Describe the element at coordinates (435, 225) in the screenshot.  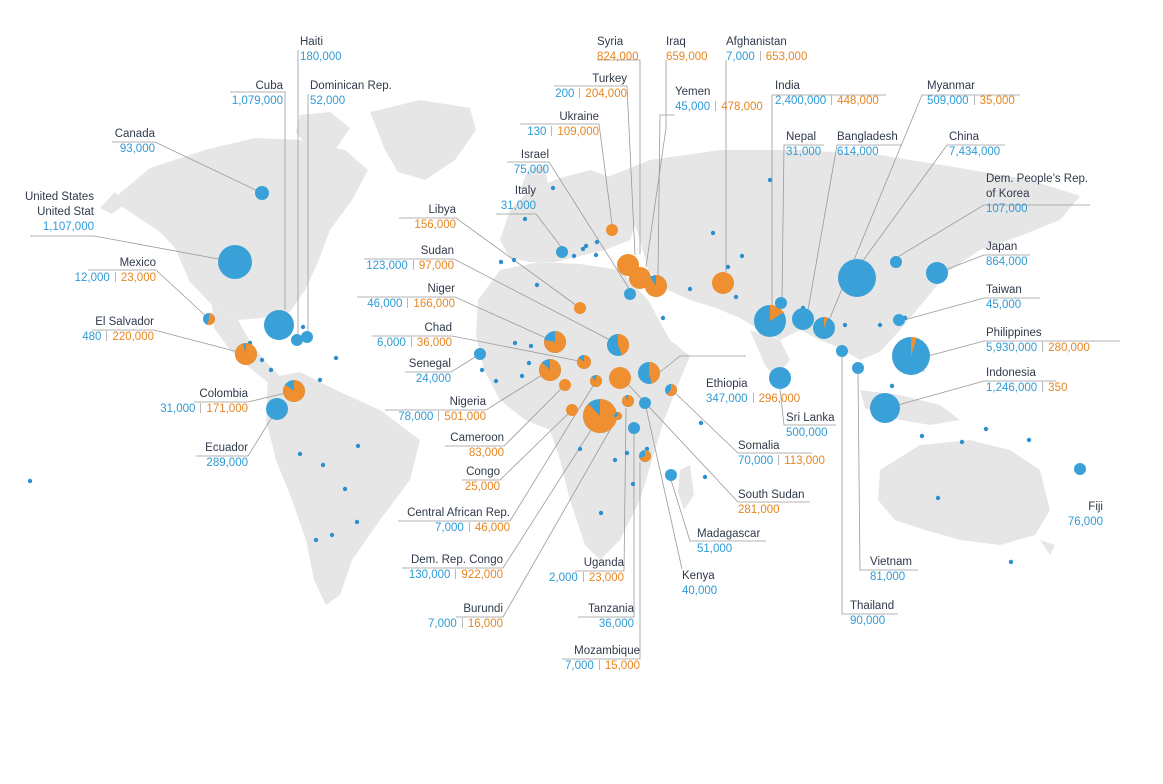
I see `values: 156,000` at that location.